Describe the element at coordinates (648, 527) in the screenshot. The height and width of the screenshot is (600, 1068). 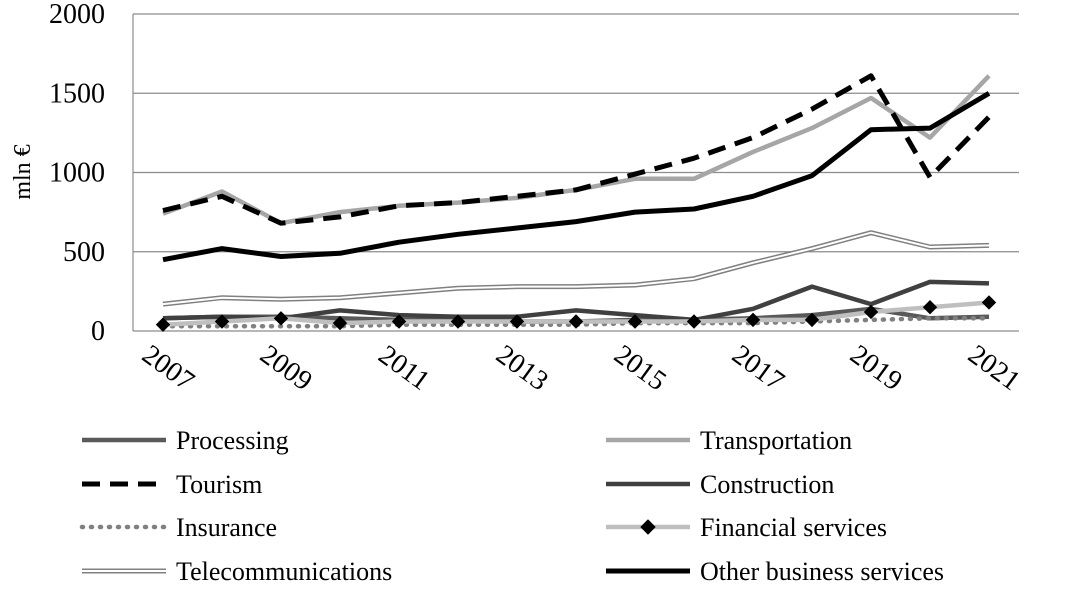
I see `legend-marker` at that location.